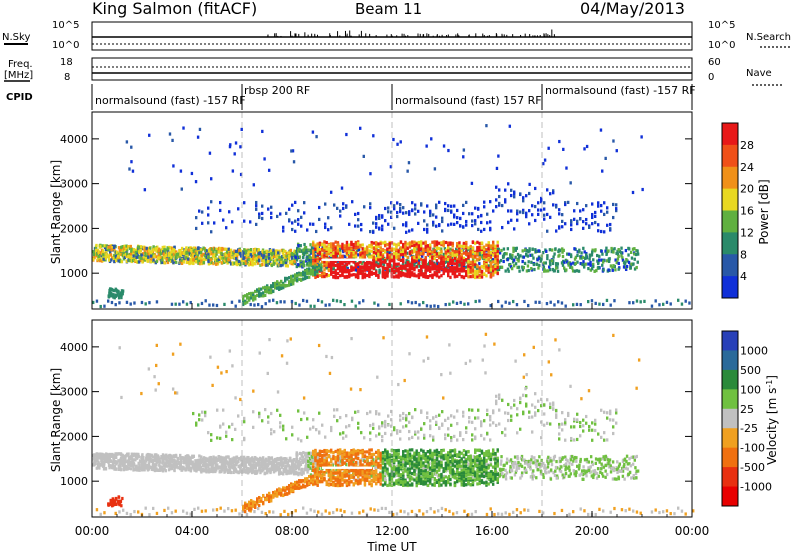 This screenshot has height=554, width=800. Describe the element at coordinates (730, 243) in the screenshot. I see `colorbar-swatch` at that location.